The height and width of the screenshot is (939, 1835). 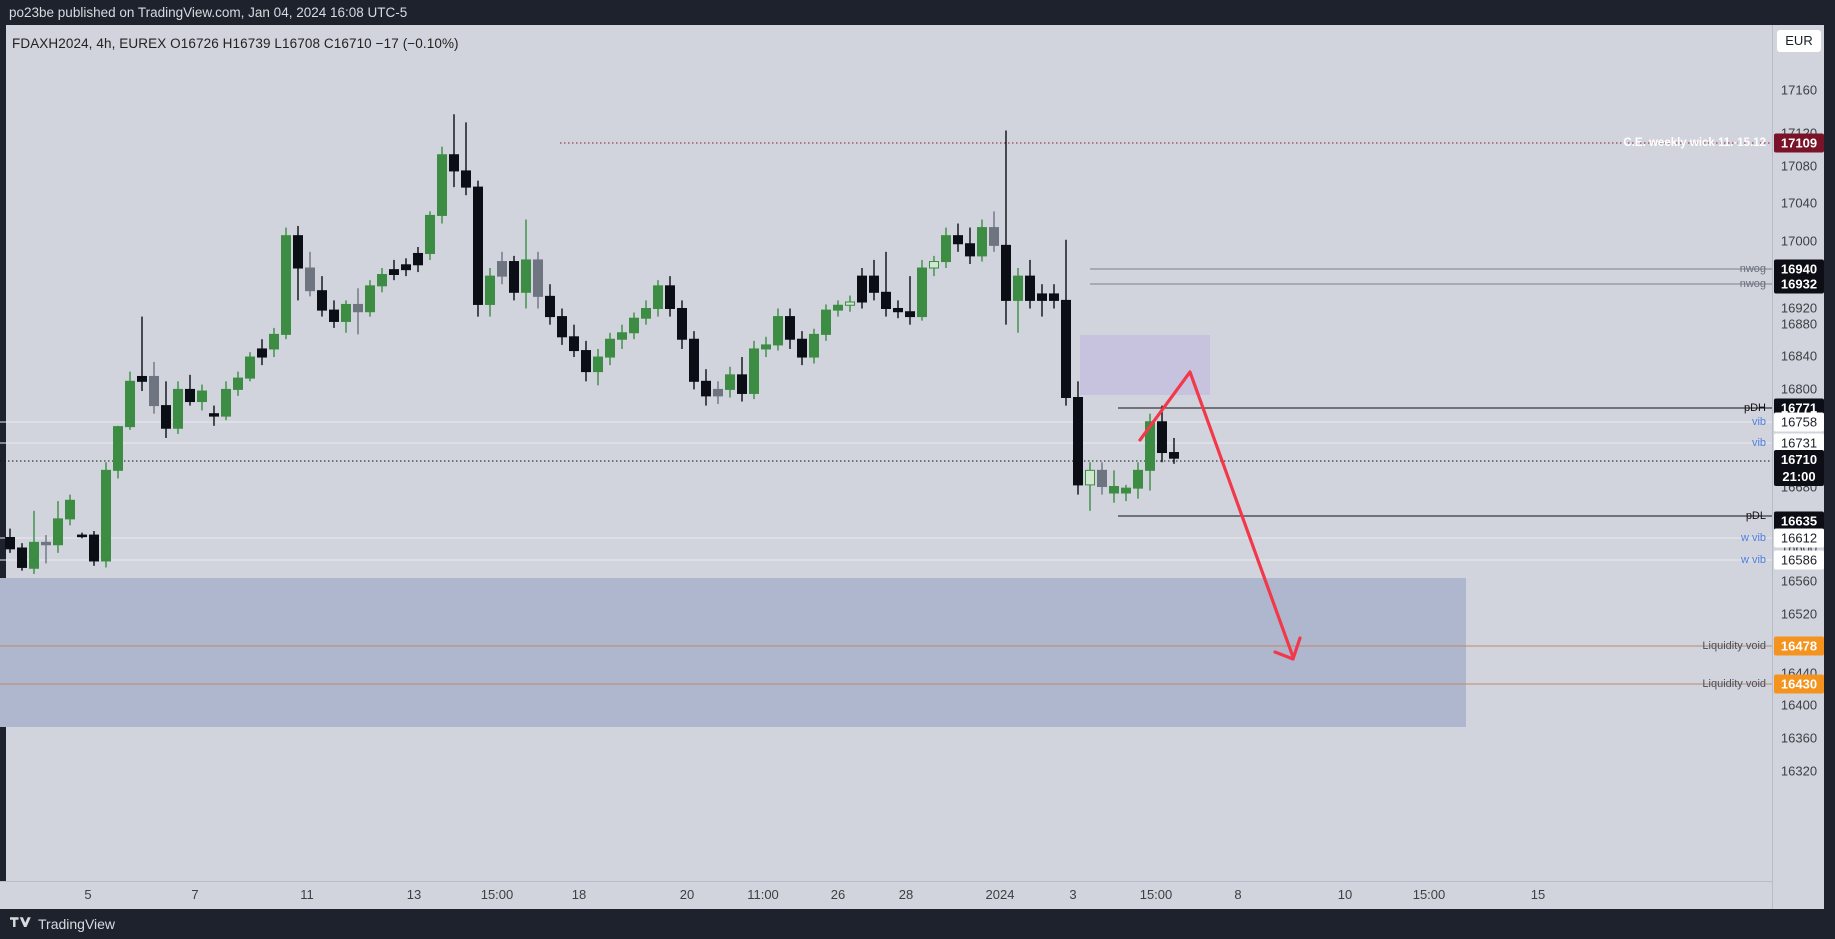 What do you see at coordinates (1799, 646) in the screenshot?
I see `price-pill: 16478` at bounding box center [1799, 646].